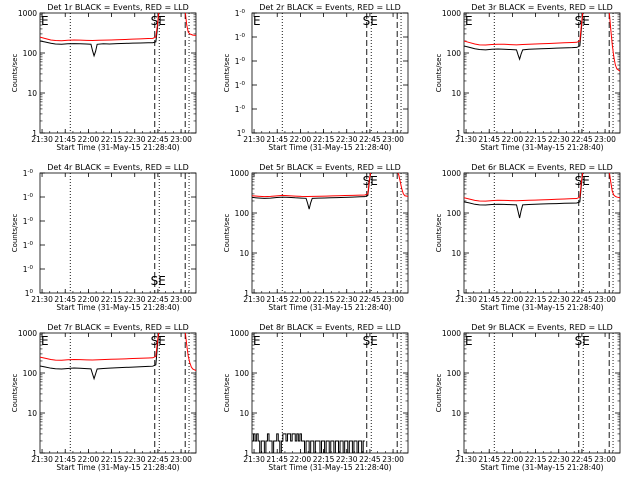 The width and height of the screenshot is (640, 480). What do you see at coordinates (118, 7) in the screenshot?
I see `panel-title: Det 1r BLACK = Events, RED = LLD` at bounding box center [118, 7].